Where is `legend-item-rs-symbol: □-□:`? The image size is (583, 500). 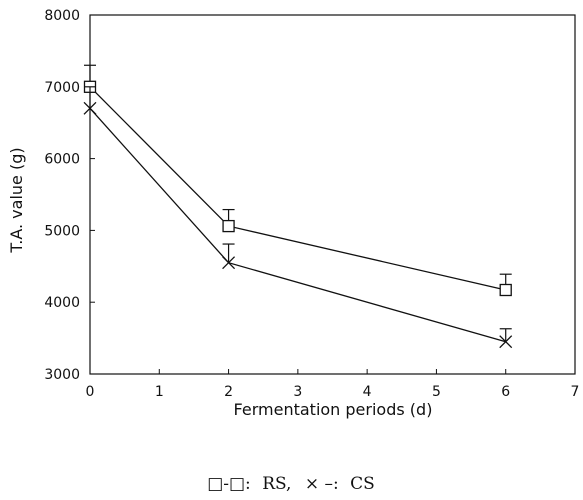
legend-item-rs-symbol: □-□: is located at coordinates (229, 484).